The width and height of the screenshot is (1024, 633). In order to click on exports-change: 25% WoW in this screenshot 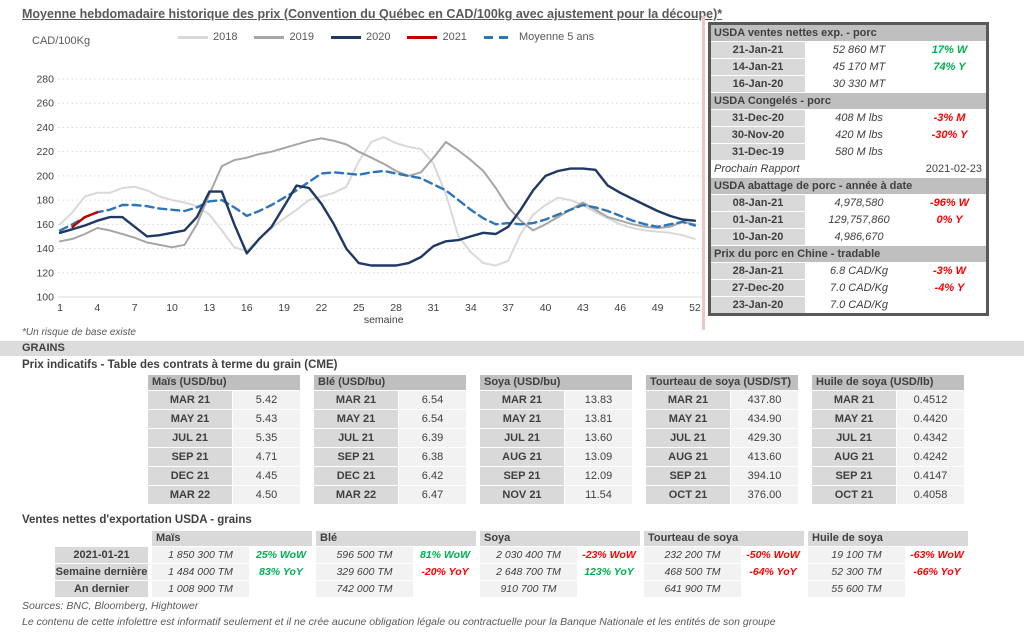, I will do `click(281, 555)`.